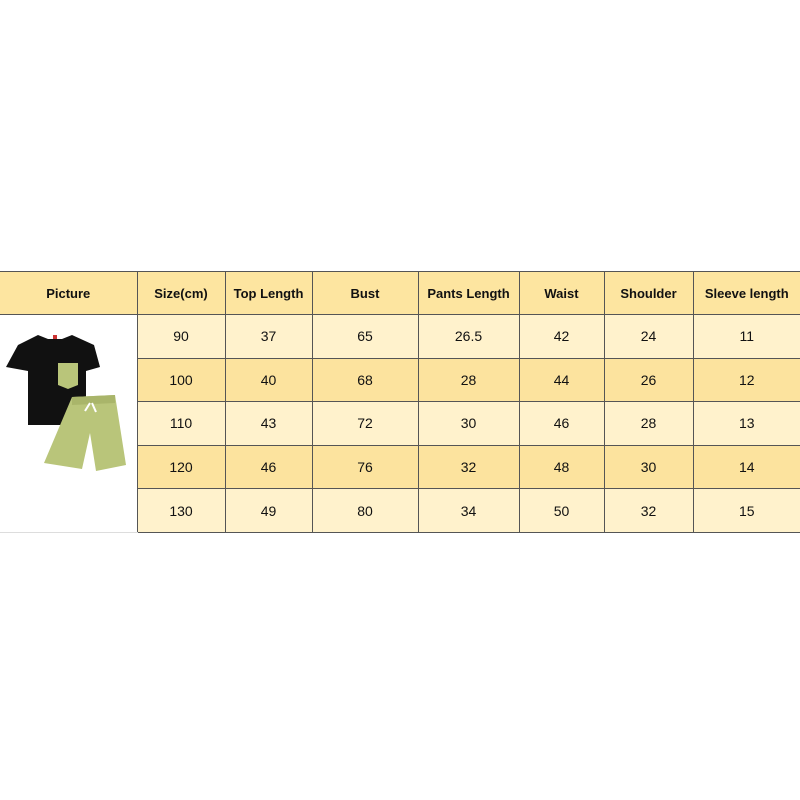  Describe the element at coordinates (561, 293) in the screenshot. I see `header-waist: Waist` at that location.